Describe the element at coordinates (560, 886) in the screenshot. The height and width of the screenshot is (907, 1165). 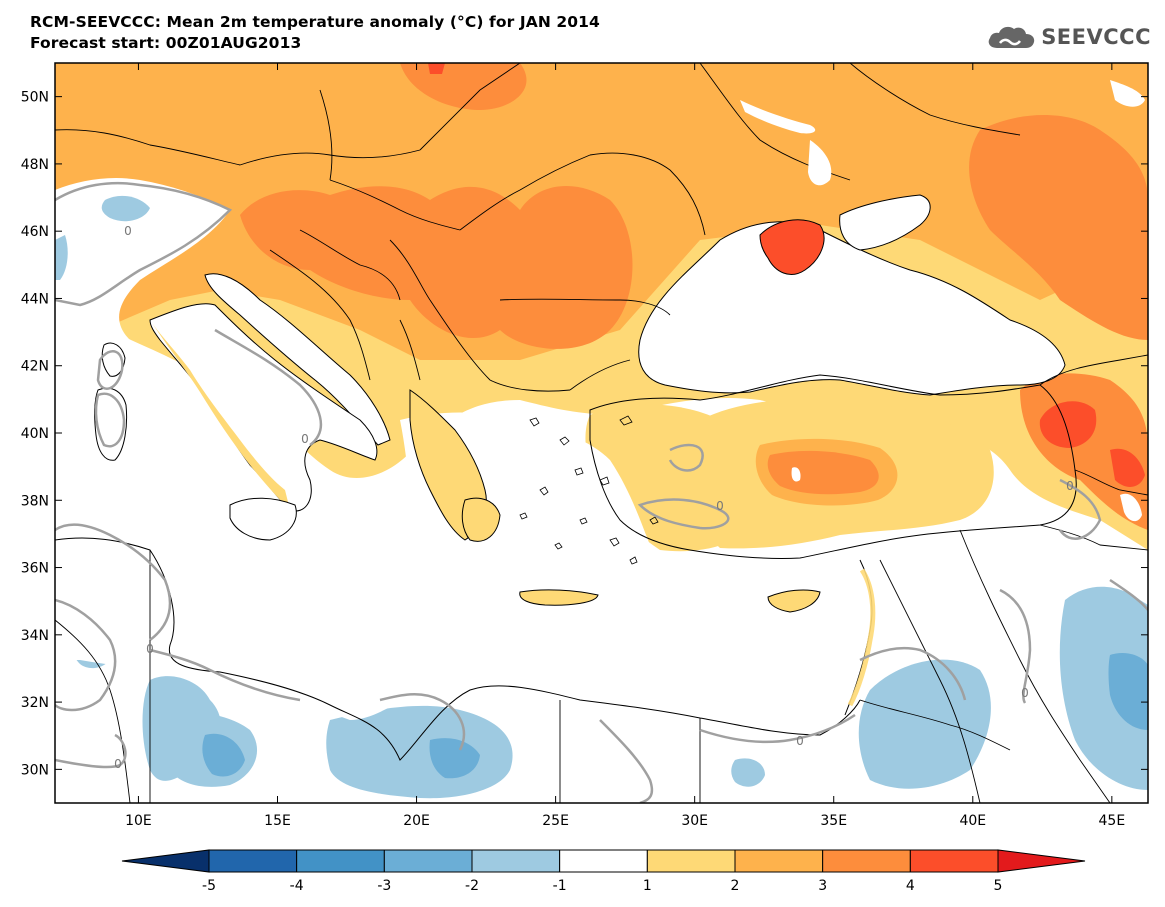
I see `colorbar-level-label: -1` at that location.